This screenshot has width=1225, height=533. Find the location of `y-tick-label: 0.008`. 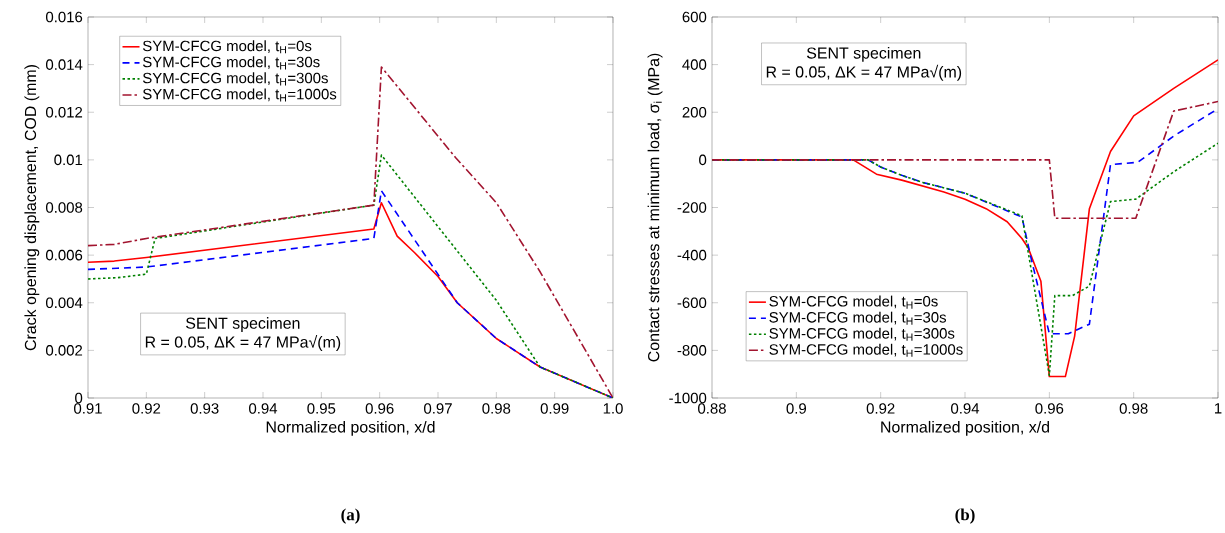

y-tick-label: 0.008 is located at coordinates (64, 207).